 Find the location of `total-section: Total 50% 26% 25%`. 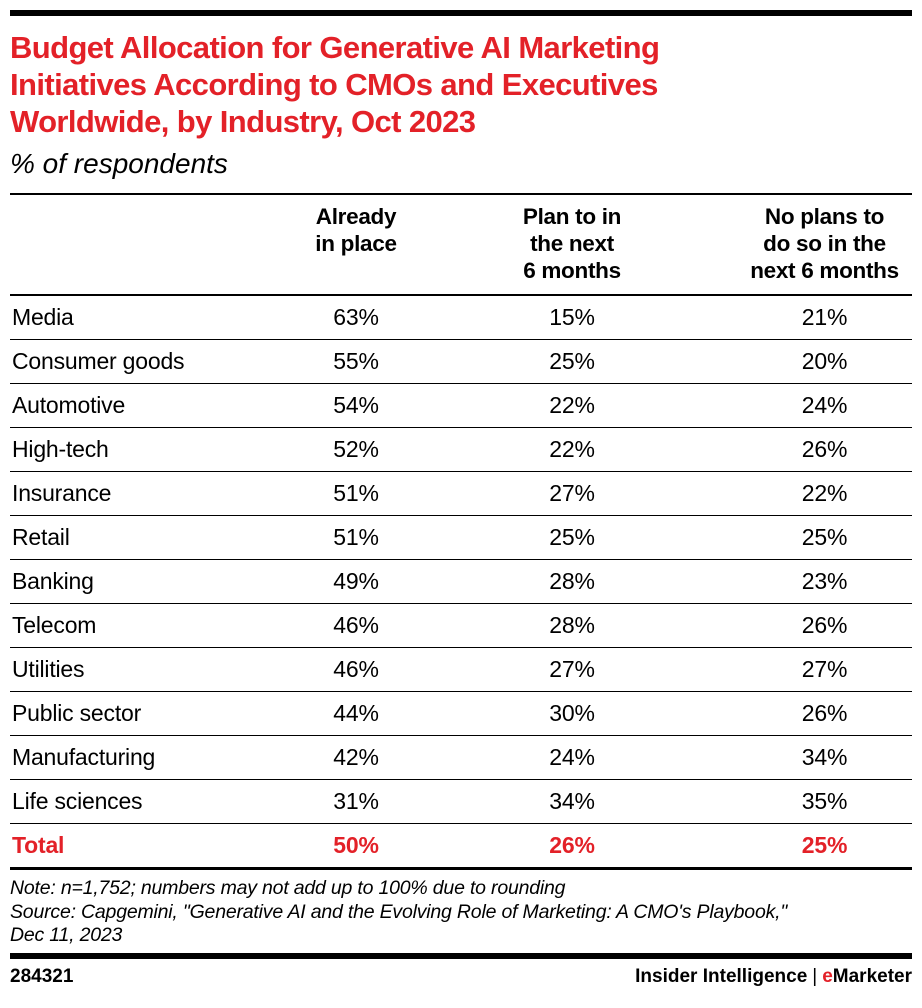

total-section: Total 50% 26% 25% is located at coordinates (461, 846).